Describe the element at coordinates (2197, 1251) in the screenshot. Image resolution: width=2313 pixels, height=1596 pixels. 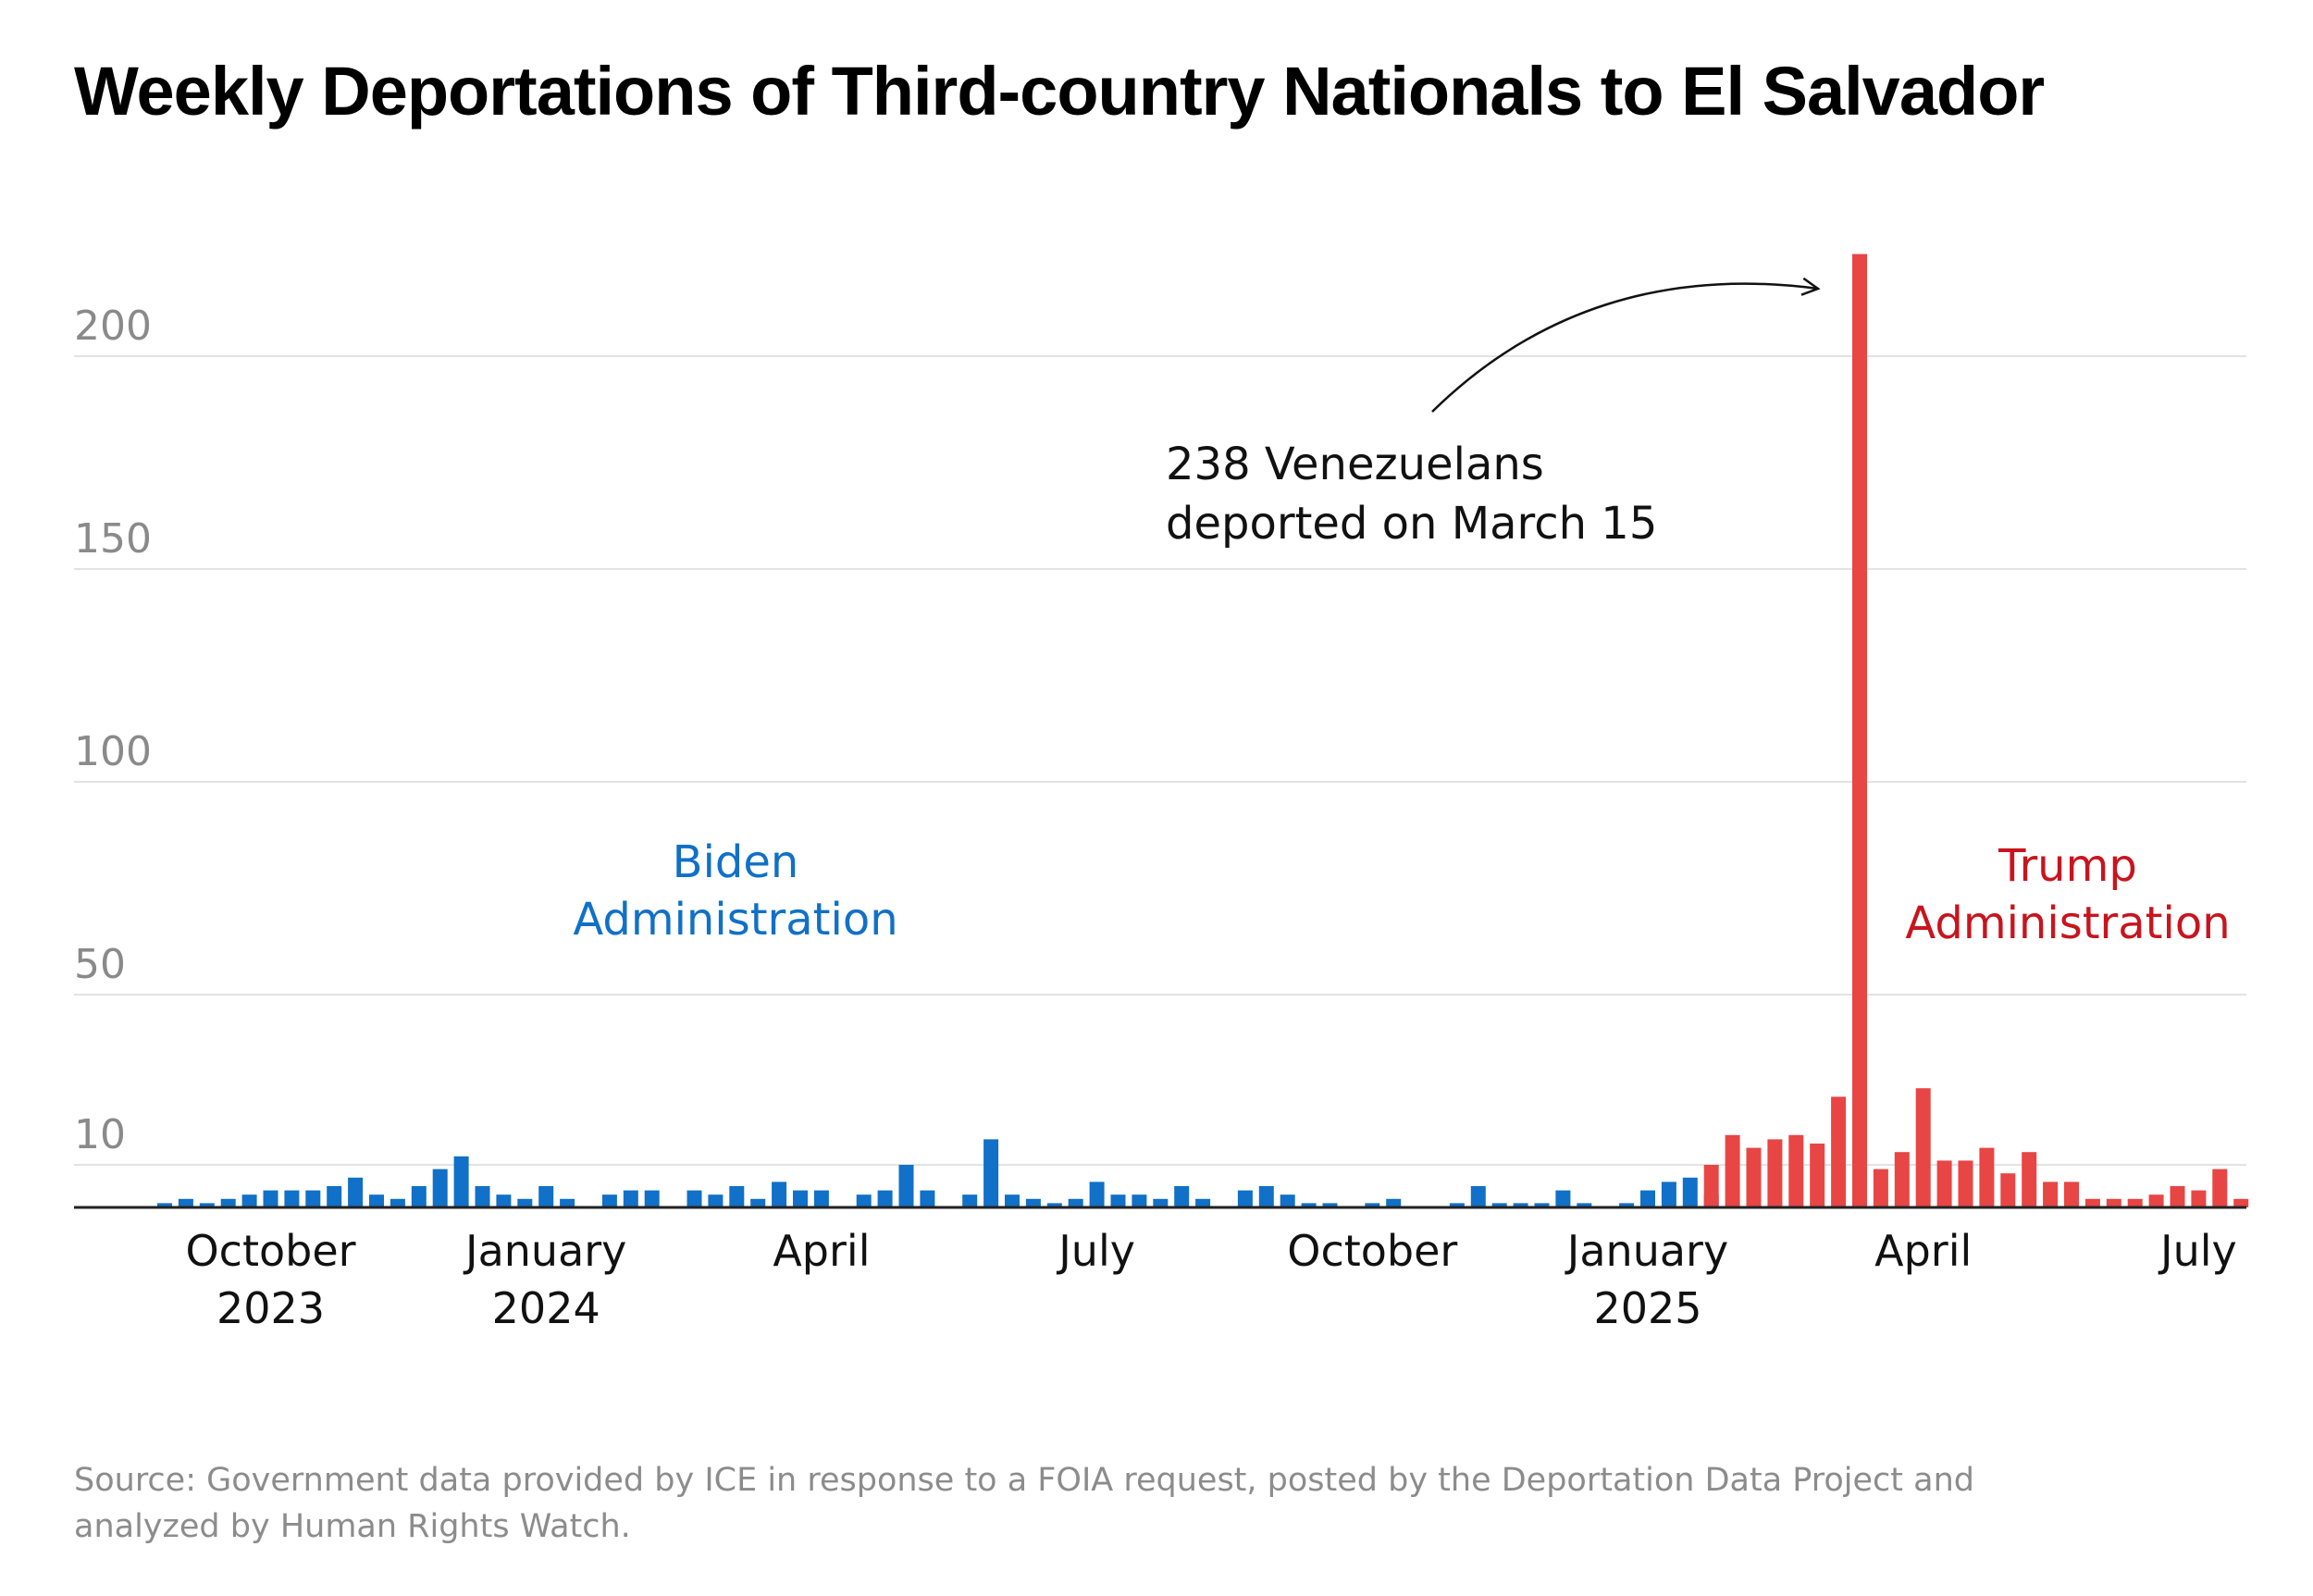
I see `x-tick-label-7: July` at that location.